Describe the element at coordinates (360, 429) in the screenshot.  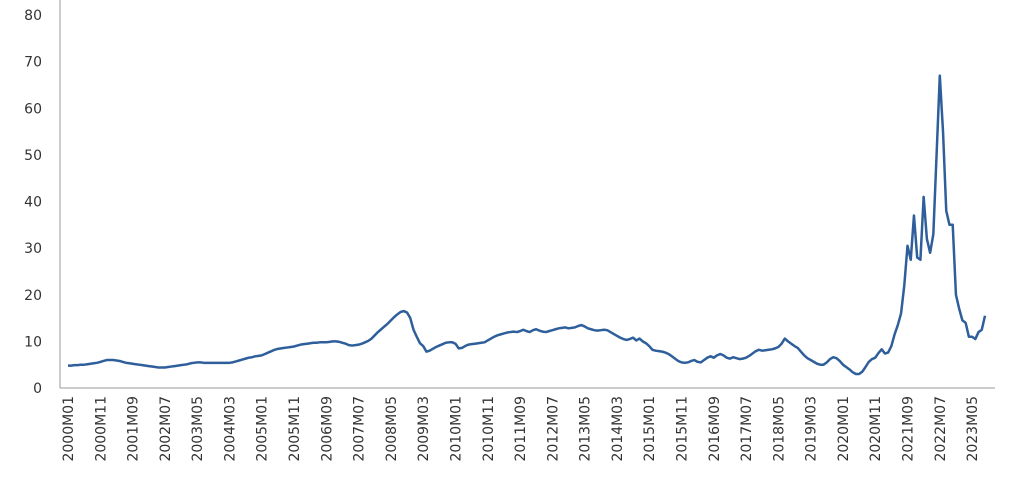
I see `x-tick-label: 2007M07` at that location.